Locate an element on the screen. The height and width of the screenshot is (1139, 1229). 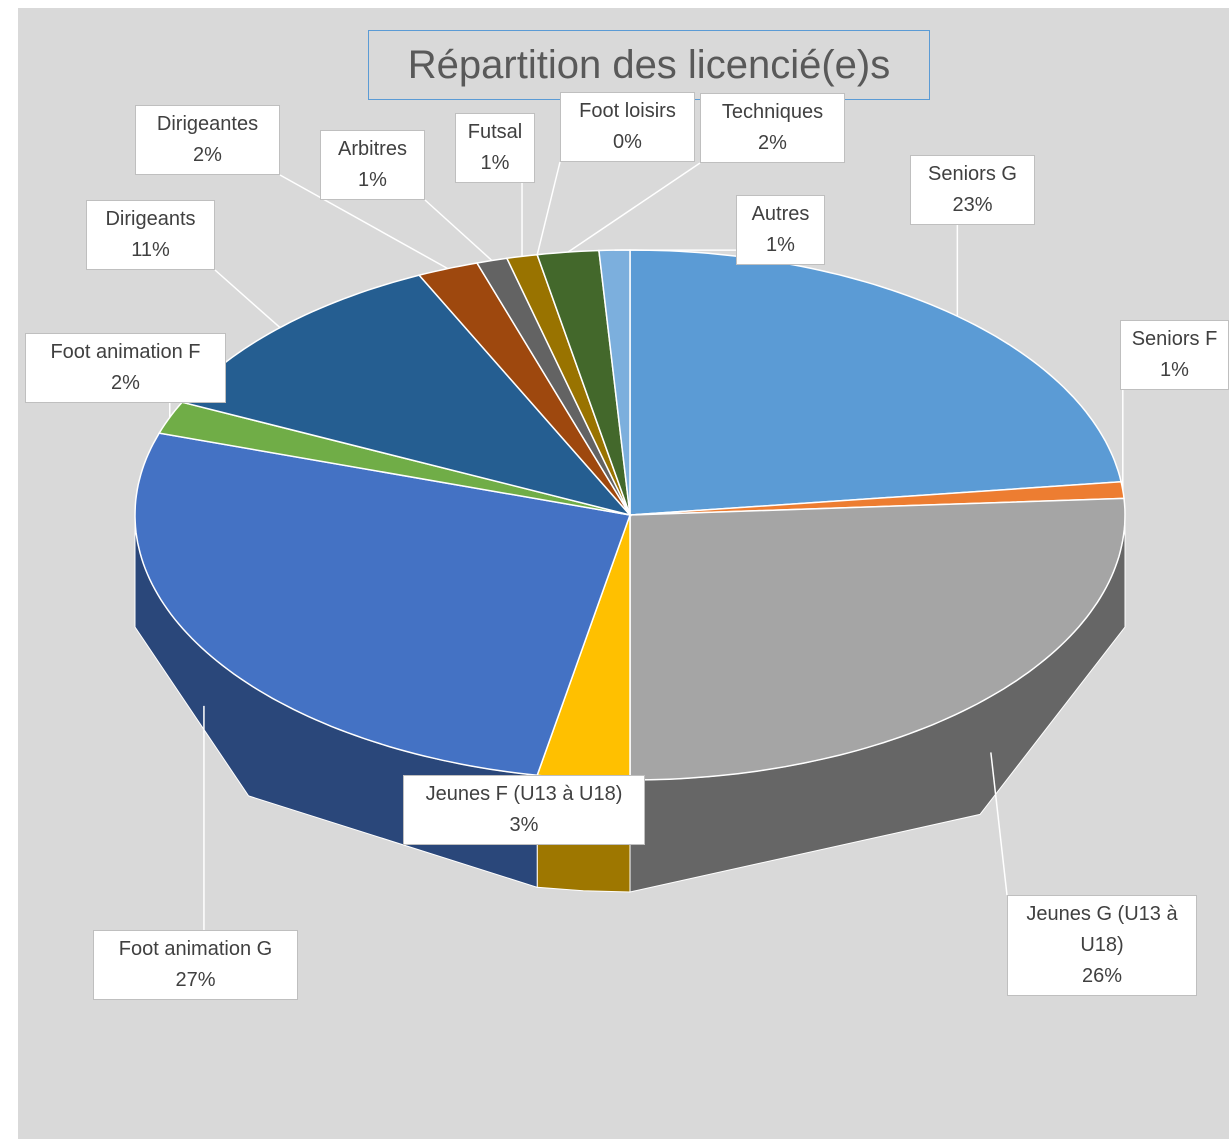
data-label: Futsal 1% is located at coordinates (495, 148).